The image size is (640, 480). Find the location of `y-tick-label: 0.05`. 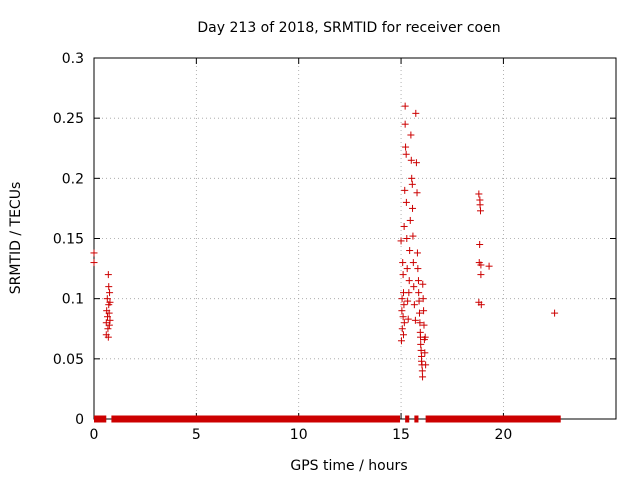

y-tick-label: 0.05 is located at coordinates (68, 360).